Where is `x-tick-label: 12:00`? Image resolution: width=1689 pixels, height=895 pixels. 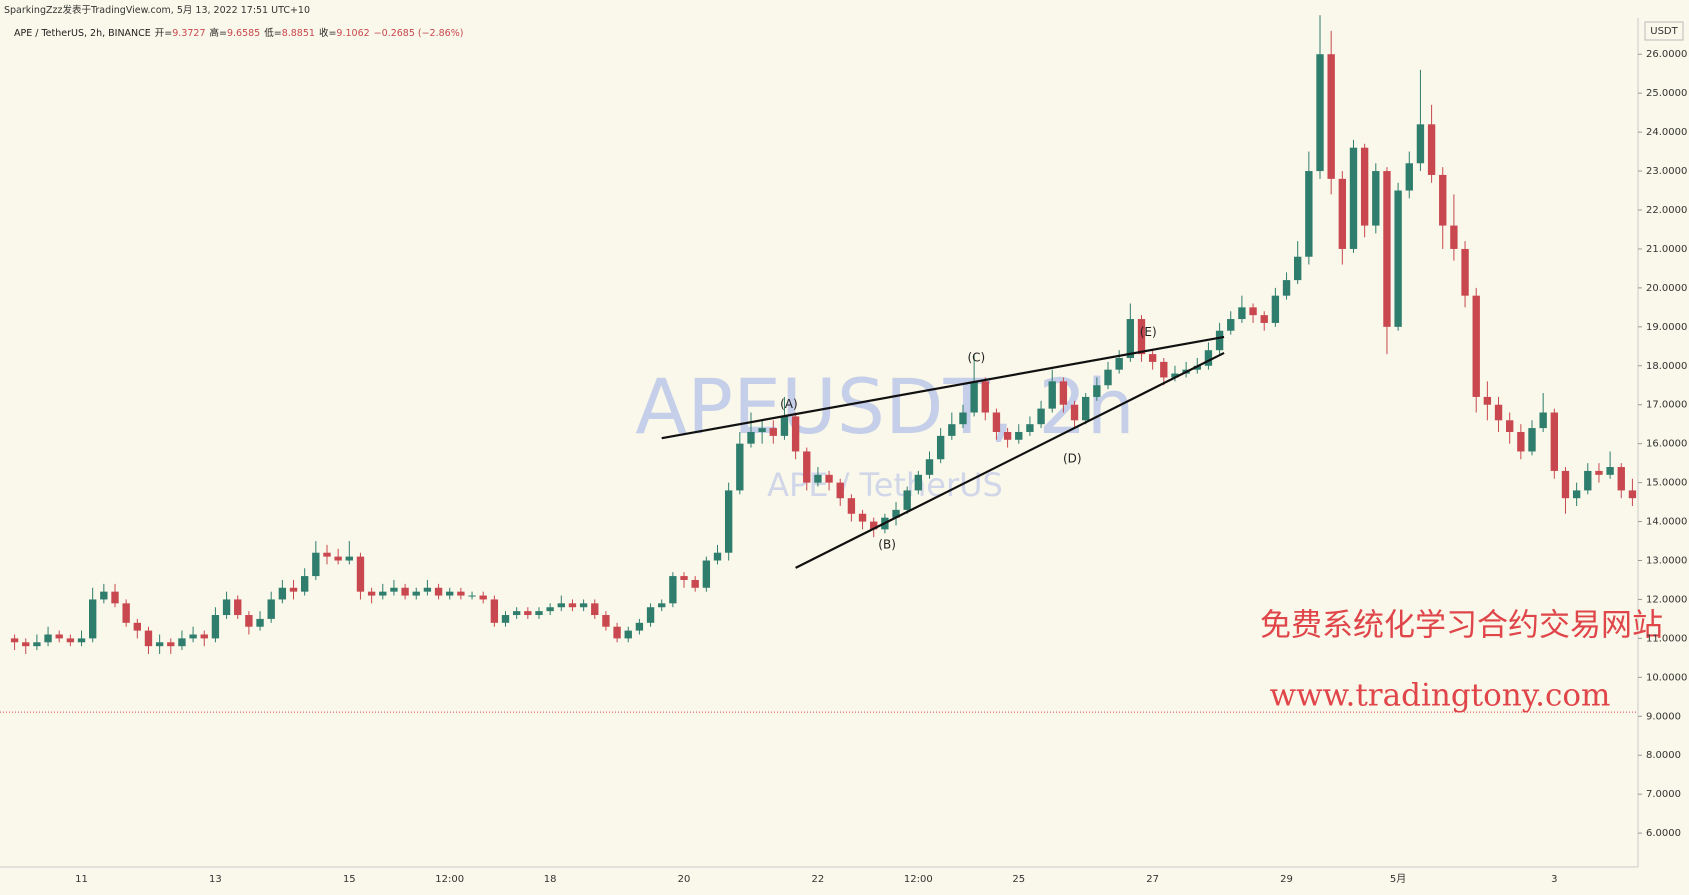
x-tick-label: 12:00 is located at coordinates (918, 879).